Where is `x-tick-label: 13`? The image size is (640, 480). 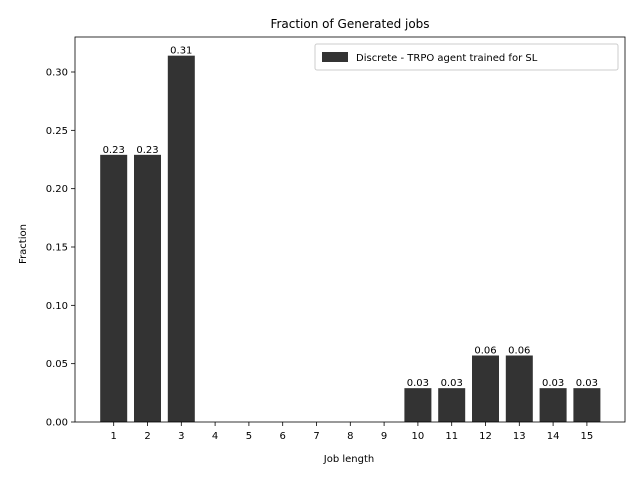
x-tick-label: 13 is located at coordinates (519, 436).